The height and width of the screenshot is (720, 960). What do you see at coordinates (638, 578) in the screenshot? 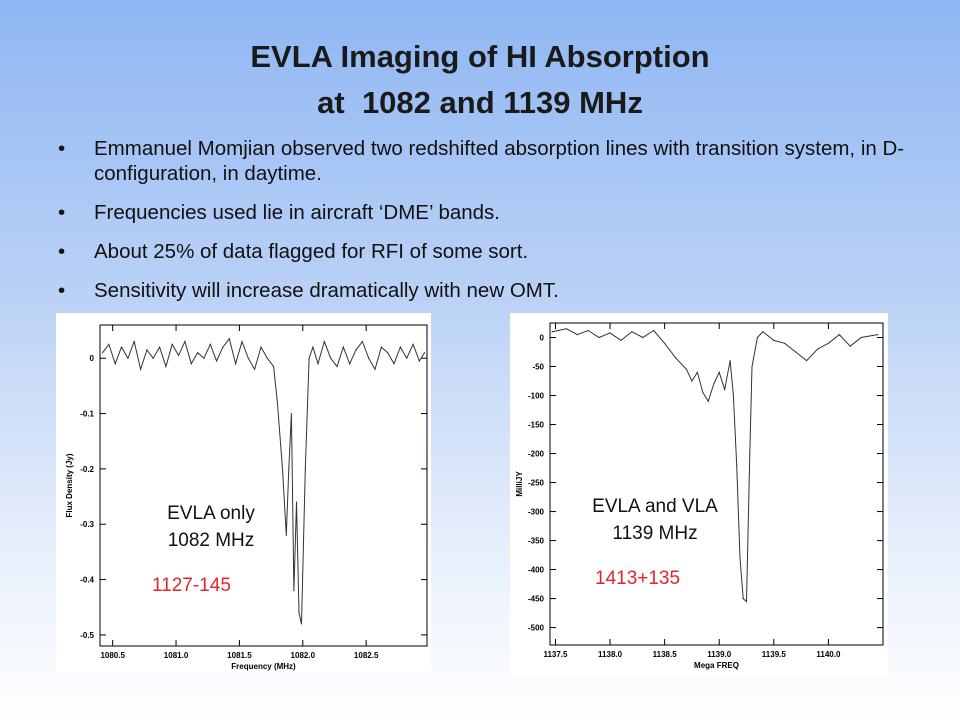
I see `source-label: 1413+135` at bounding box center [638, 578].